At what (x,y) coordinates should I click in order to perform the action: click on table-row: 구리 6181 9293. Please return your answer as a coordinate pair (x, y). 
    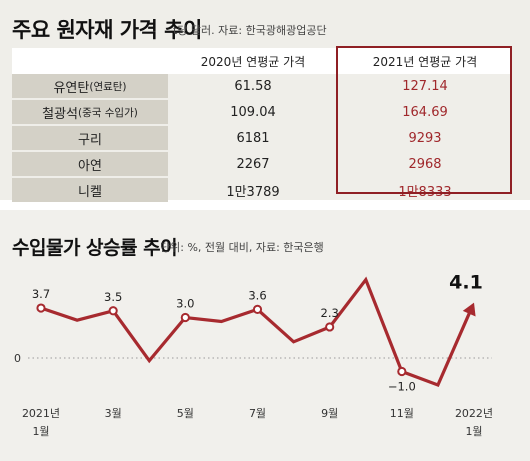
    Looking at the image, I should click on (262, 138).